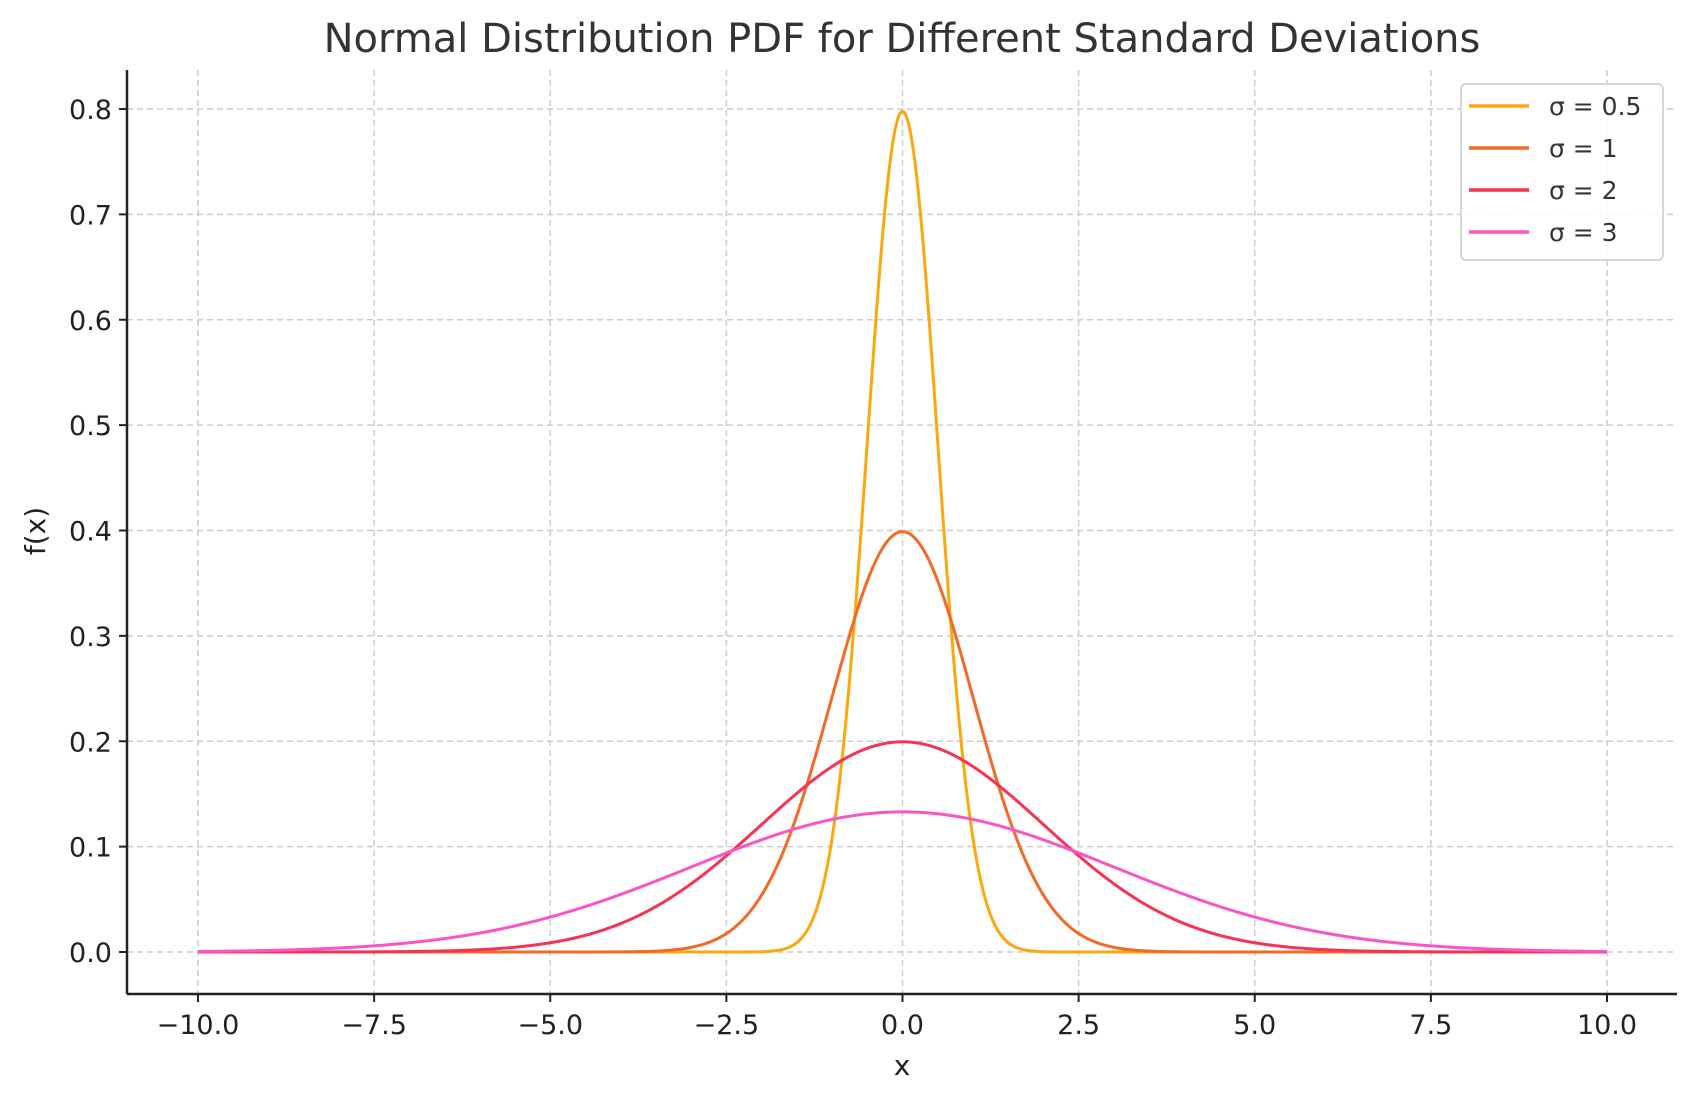 The image size is (1697, 1105). What do you see at coordinates (902, 1065) in the screenshot?
I see `x-axis-label: x` at bounding box center [902, 1065].